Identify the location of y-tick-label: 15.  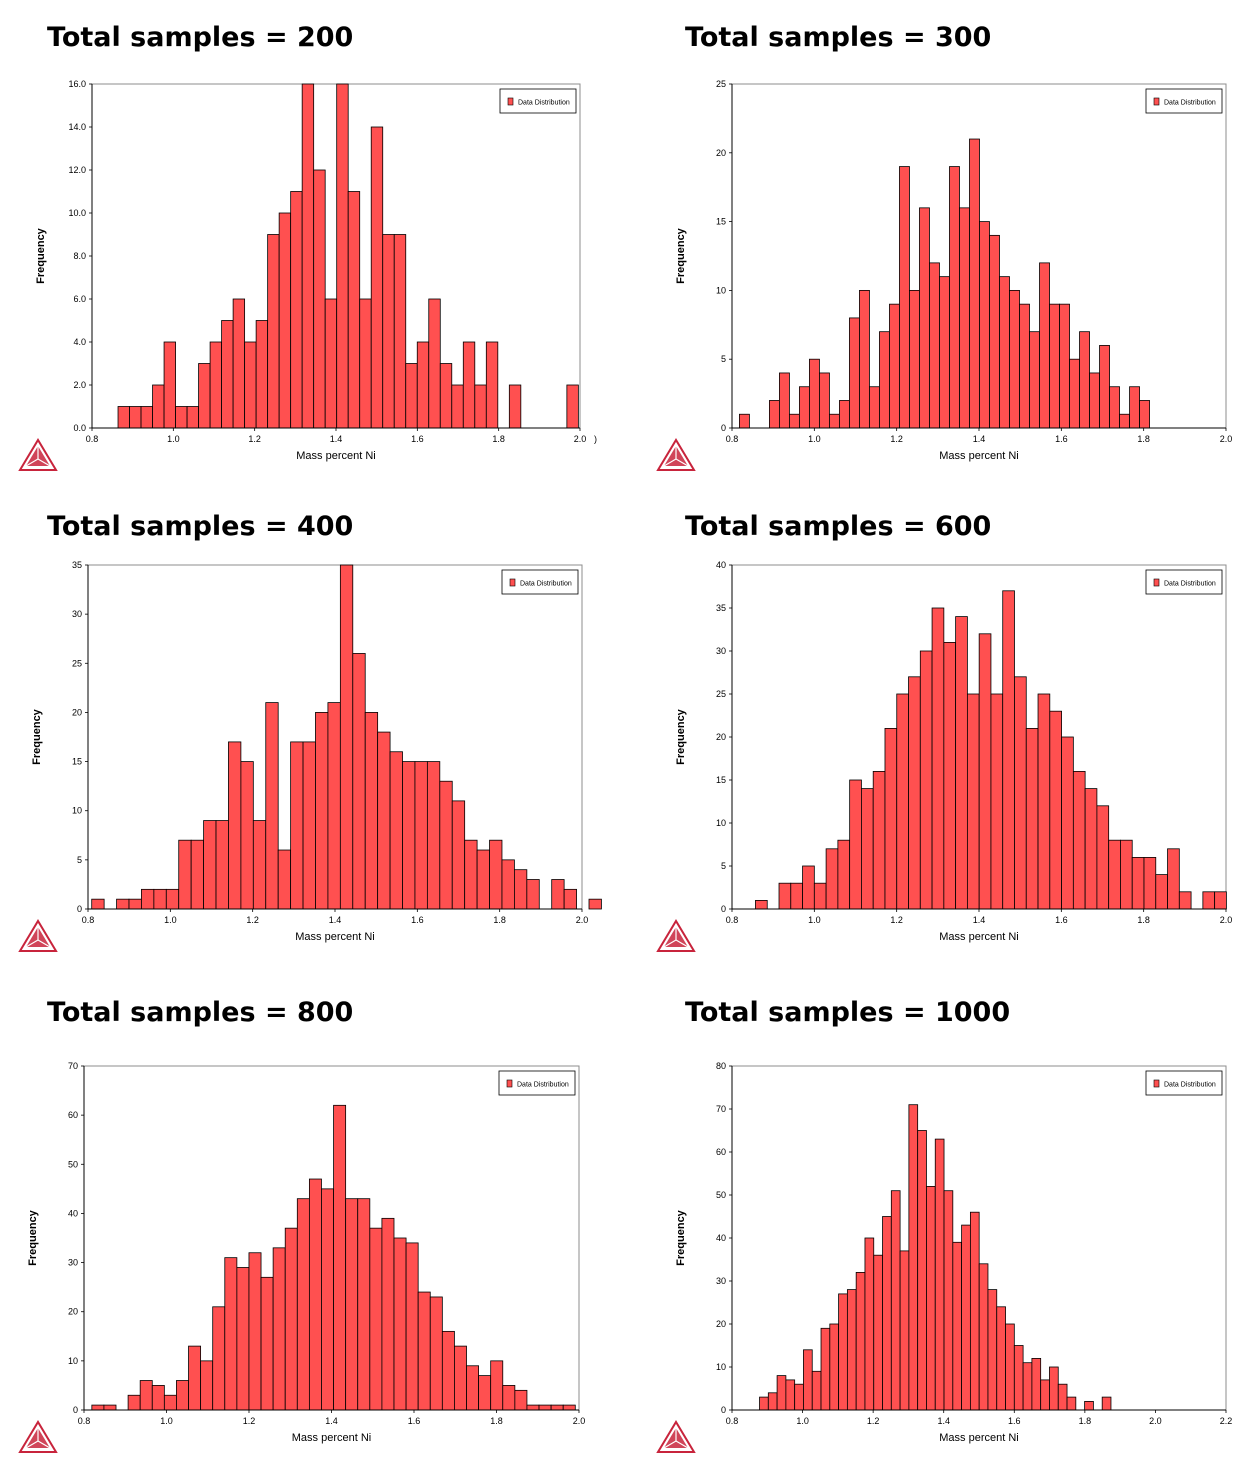
(721, 780).